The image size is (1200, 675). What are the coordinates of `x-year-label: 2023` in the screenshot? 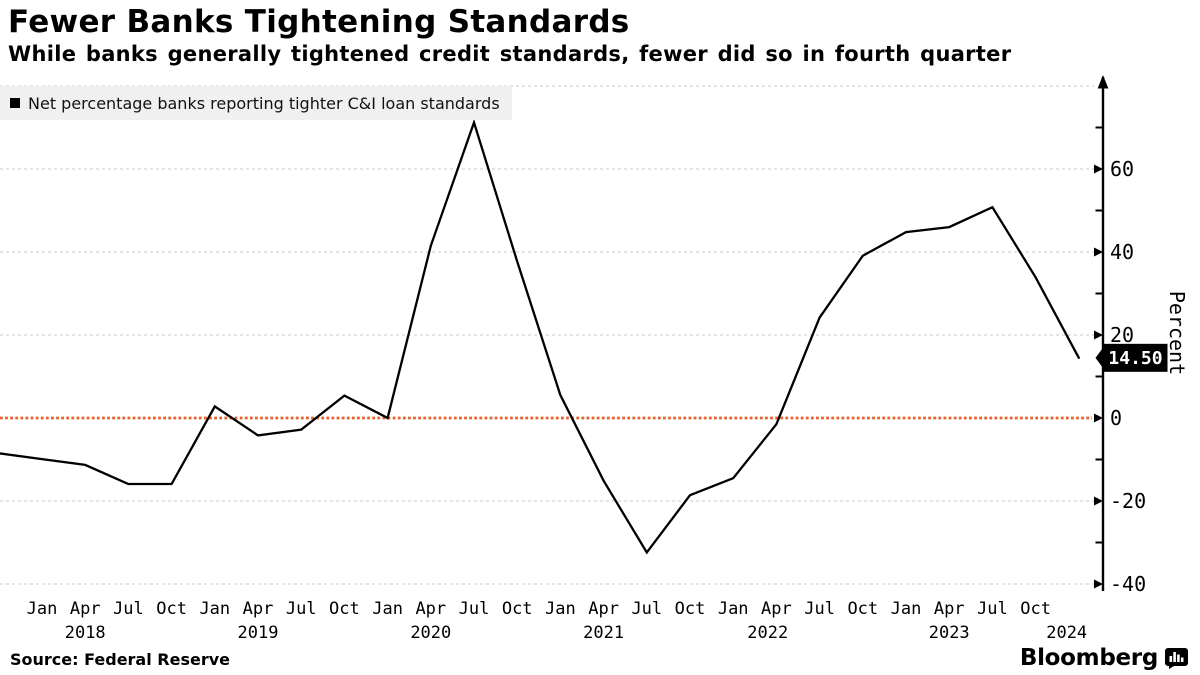 It's located at (949, 633).